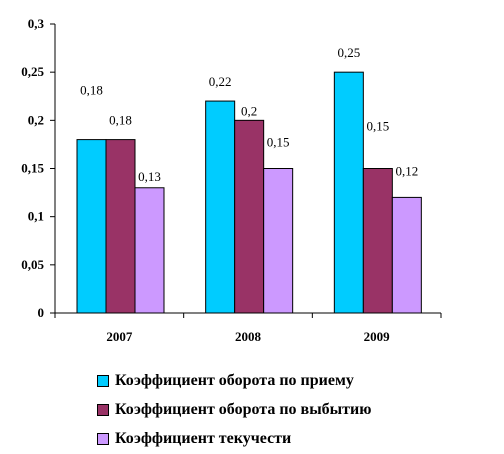 This screenshot has height=454, width=504. What do you see at coordinates (32, 168) in the screenshot?
I see `y-tick-label: 0,15` at bounding box center [32, 168].